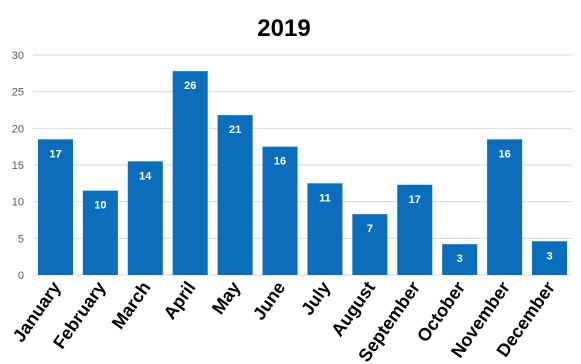 The image size is (581, 364). What do you see at coordinates (190, 86) in the screenshot?
I see `data-label: 26` at bounding box center [190, 86].